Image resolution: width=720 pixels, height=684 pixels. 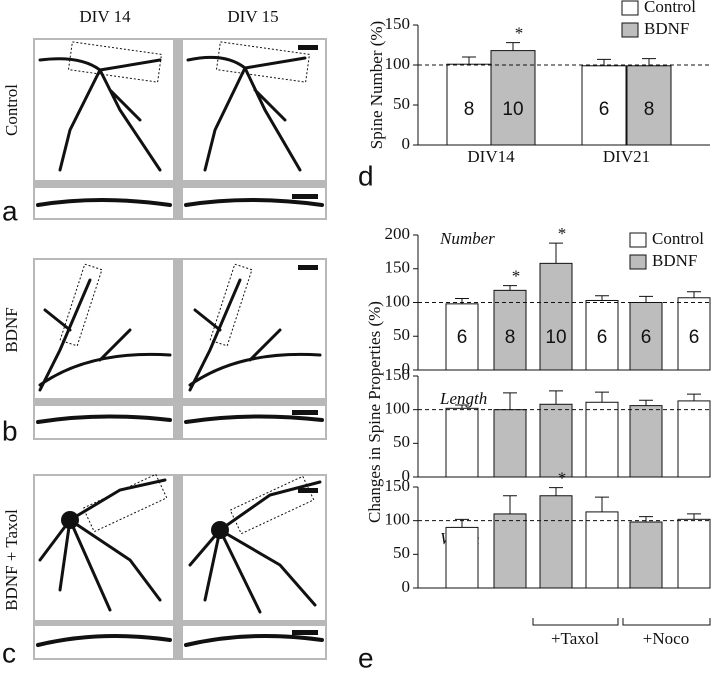 I want to click on group-label: +Taxol, so click(x=575, y=638).